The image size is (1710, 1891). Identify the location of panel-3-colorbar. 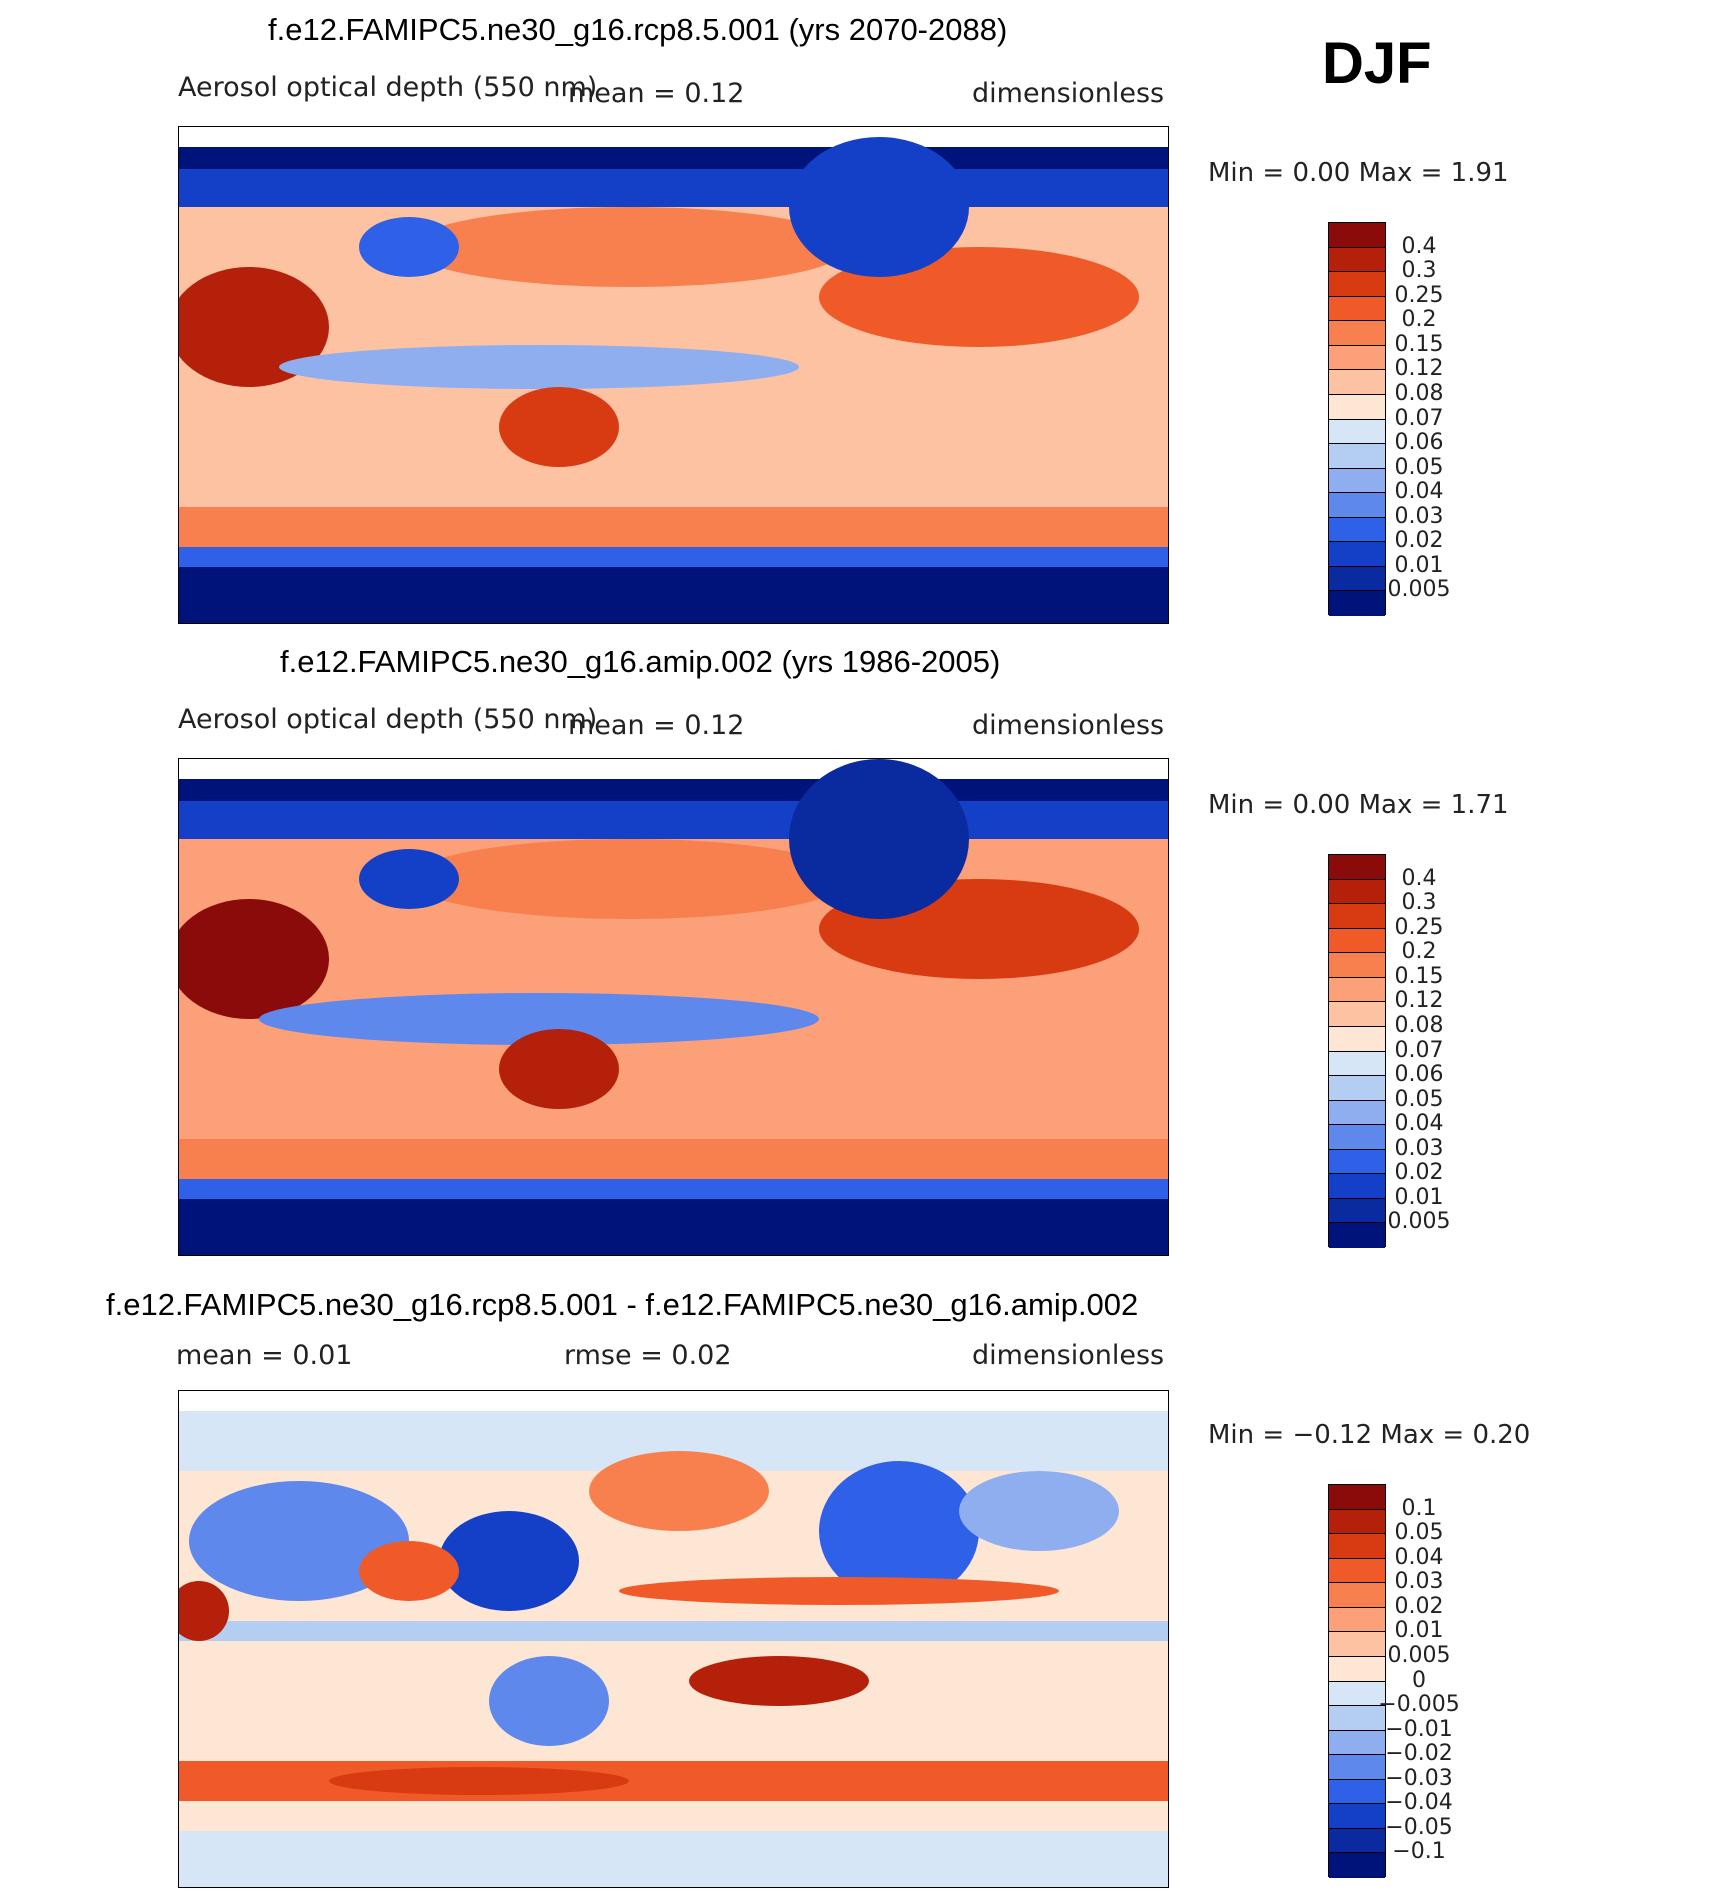
(1357, 1681).